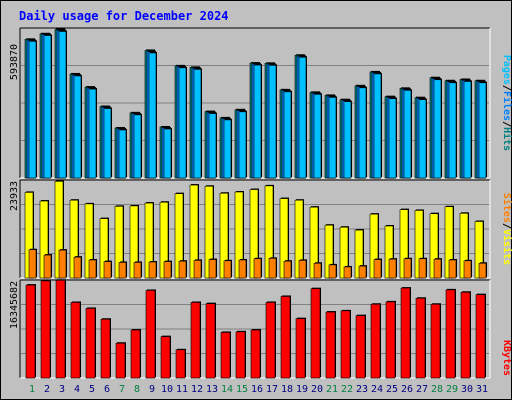  Describe the element at coordinates (32, 389) in the screenshot. I see `day-label-1: 1` at that location.